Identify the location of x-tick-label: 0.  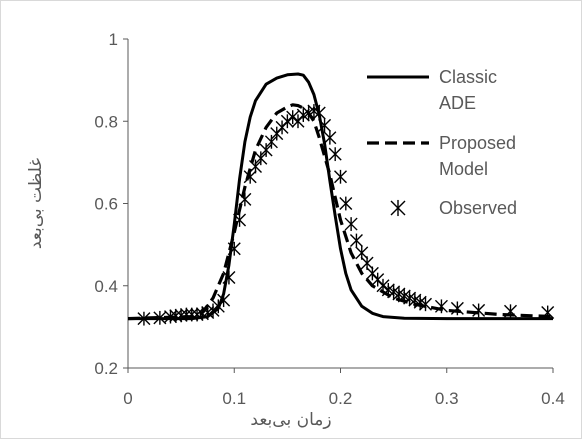
(127, 398).